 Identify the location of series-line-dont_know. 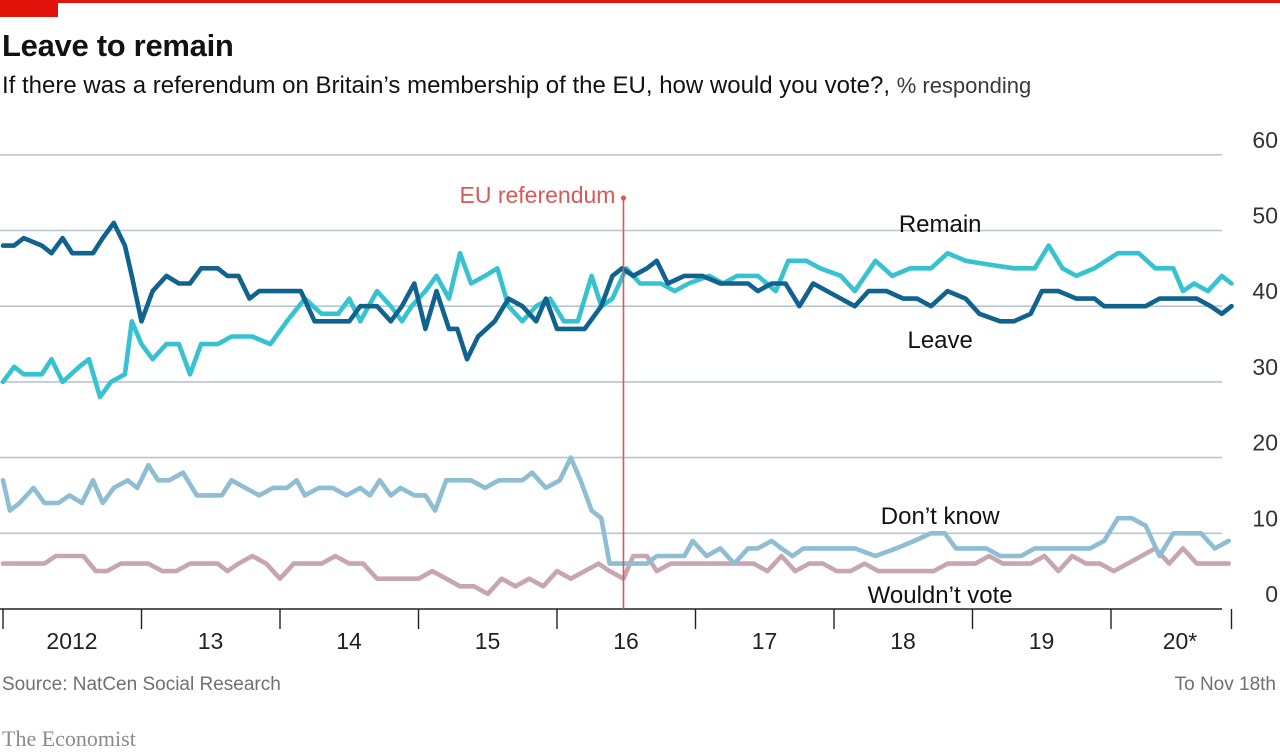
(615, 510).